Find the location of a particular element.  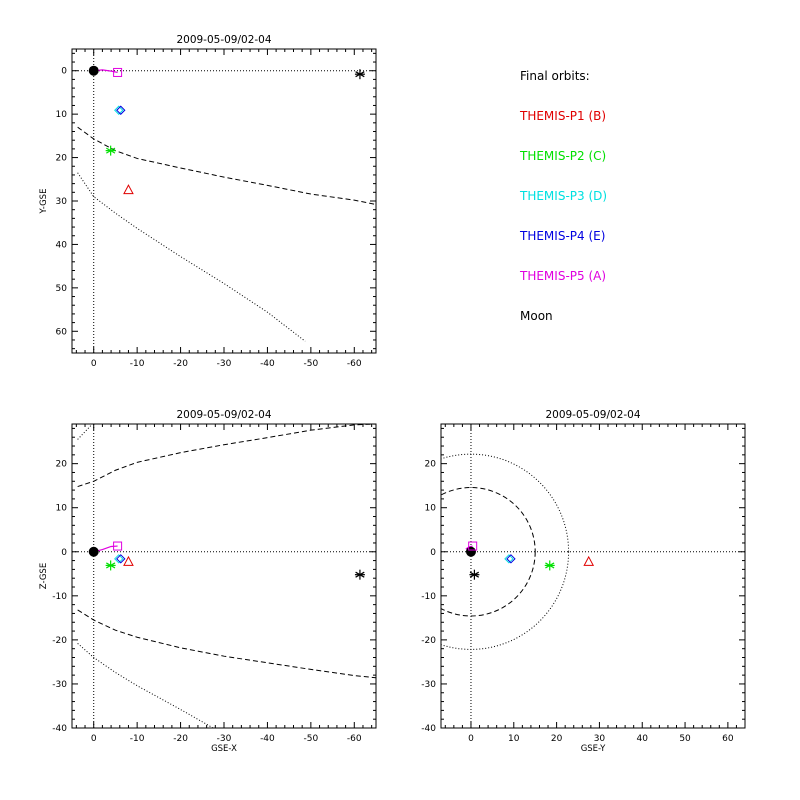

x-tick-label: 20 is located at coordinates (557, 739).